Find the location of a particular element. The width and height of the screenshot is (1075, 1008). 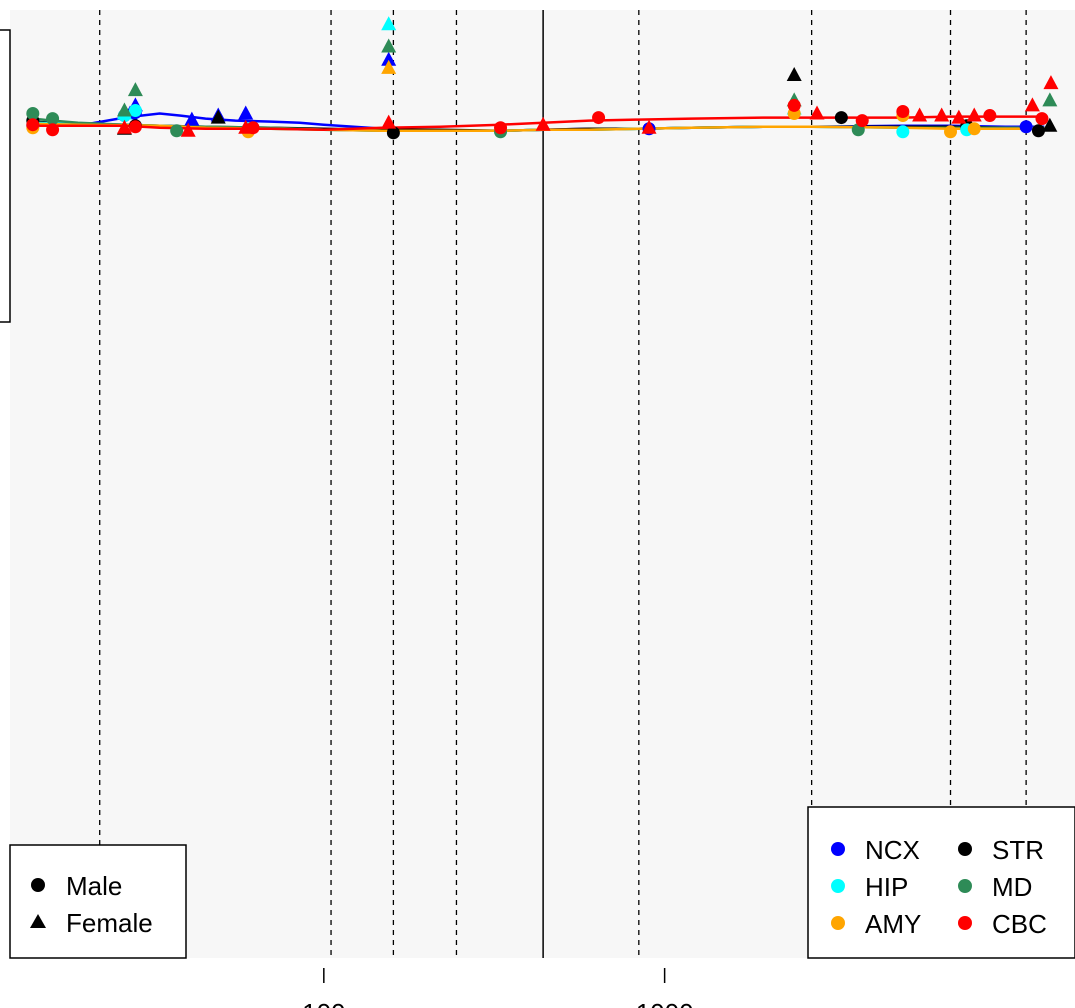

legend-amy-label: AMY is located at coordinates (893, 924).